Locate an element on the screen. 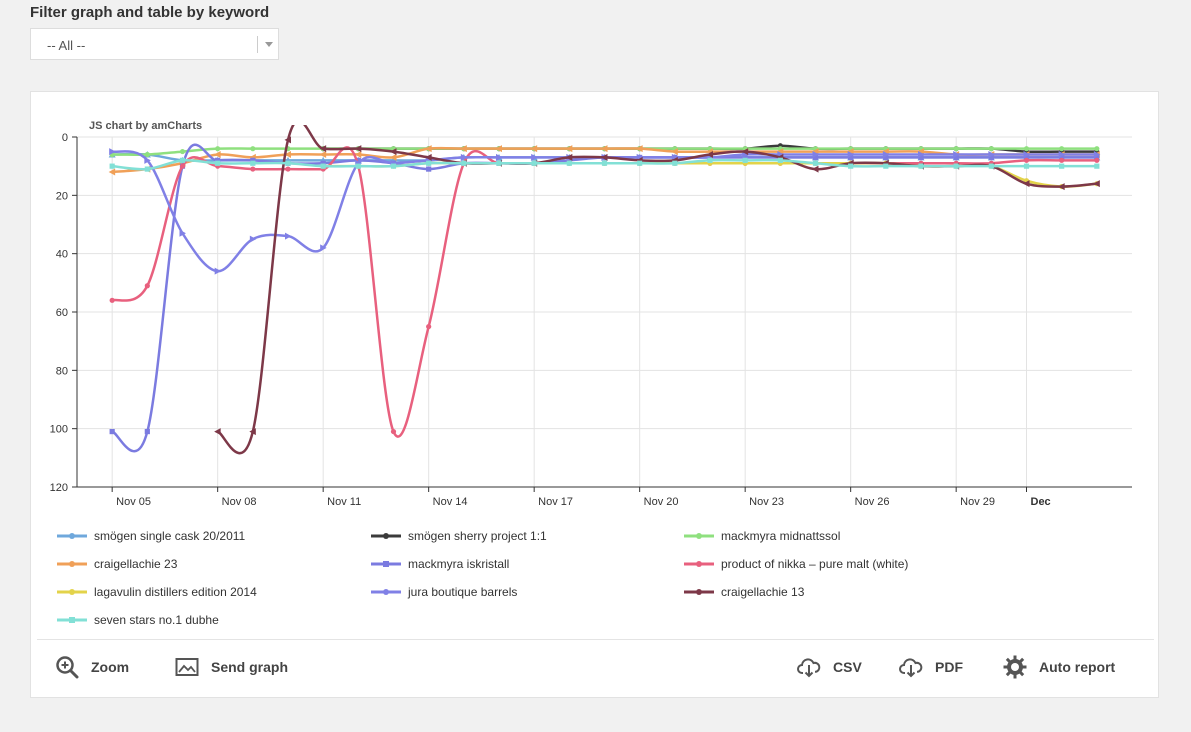  gear-icon is located at coordinates (1015, 667).